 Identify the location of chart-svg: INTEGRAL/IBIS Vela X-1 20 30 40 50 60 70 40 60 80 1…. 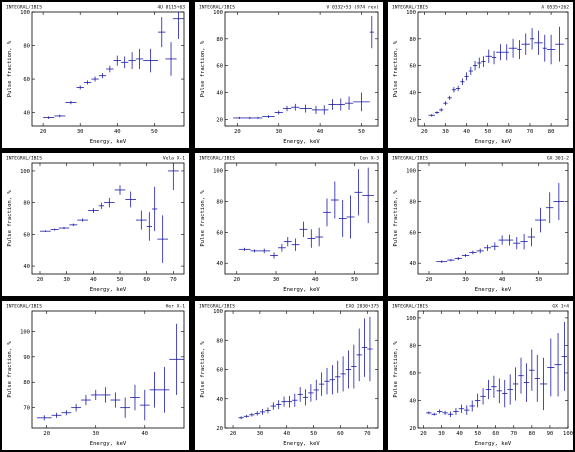
(95, 225).